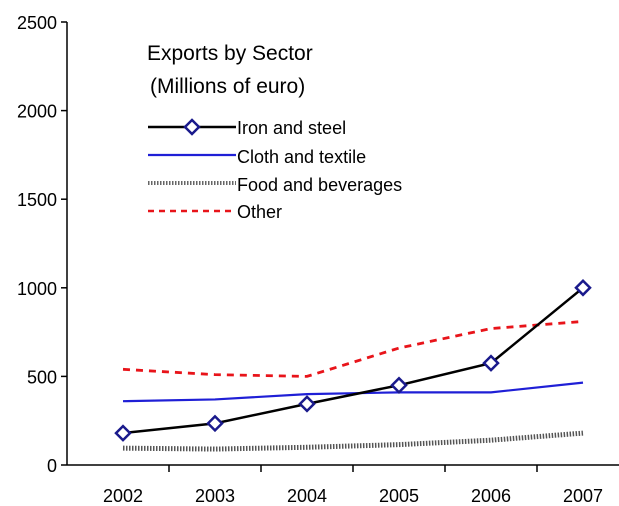 This screenshot has height=506, width=619. Describe the element at coordinates (192, 127) in the screenshot. I see `legend-marker-iron-steel` at that location.